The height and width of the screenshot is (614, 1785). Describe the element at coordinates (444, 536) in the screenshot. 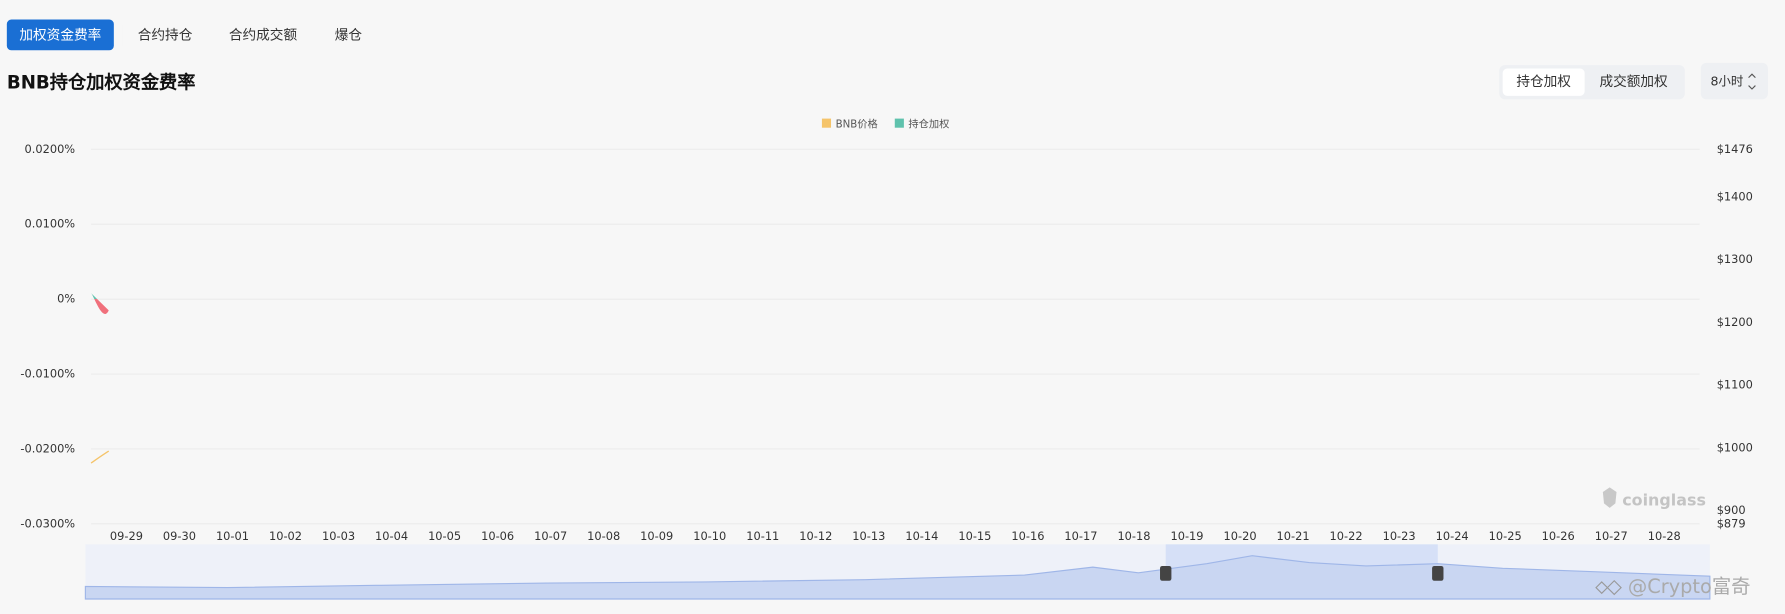

I see `x-tick-label: 10-05` at that location.